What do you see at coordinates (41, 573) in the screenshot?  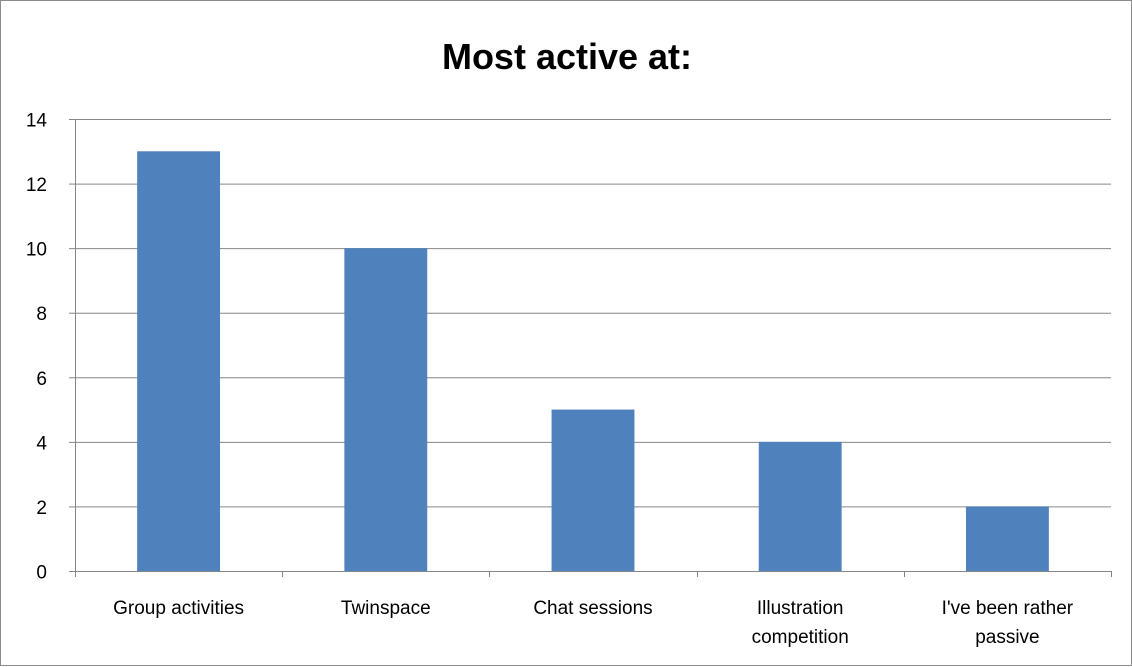 I see `y-tick-label: 0` at bounding box center [41, 573].